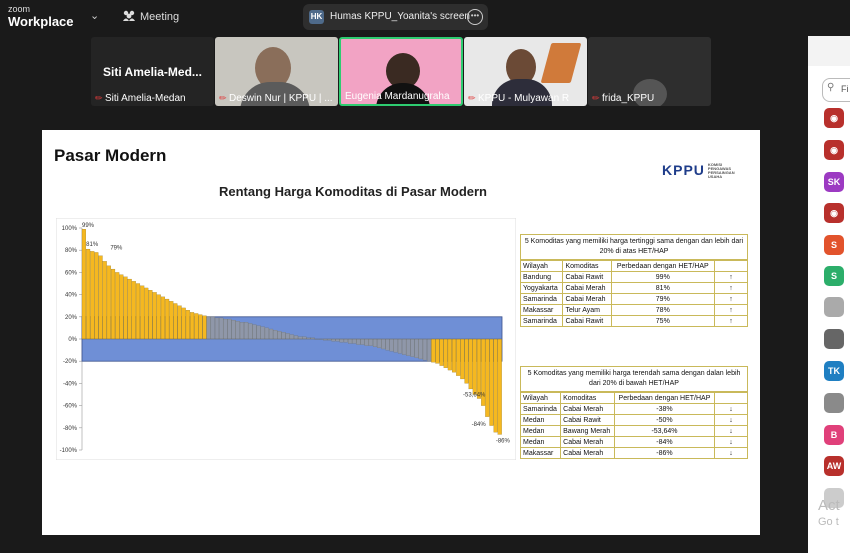 Image resolution: width=850 pixels, height=553 pixels. I want to click on table-cell: Bawang Merah, so click(587, 431).